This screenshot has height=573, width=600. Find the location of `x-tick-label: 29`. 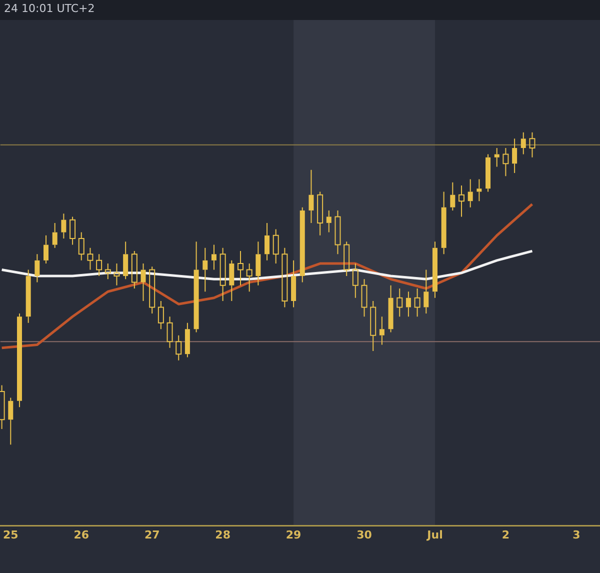

x-tick-label: 29 is located at coordinates (294, 535).